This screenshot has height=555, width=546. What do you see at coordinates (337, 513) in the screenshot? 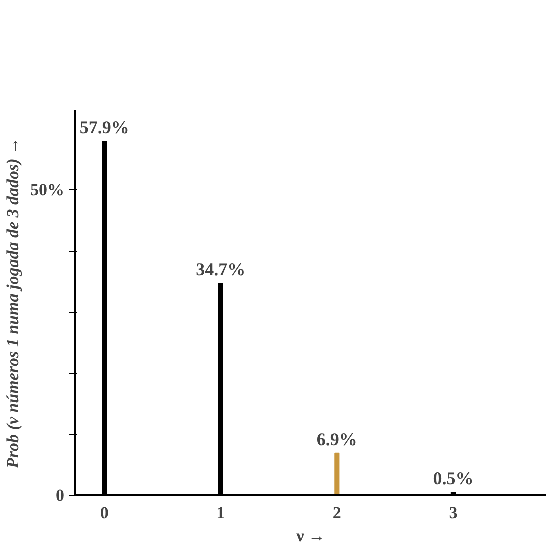
I see `x-tick-label: 2` at bounding box center [337, 513].